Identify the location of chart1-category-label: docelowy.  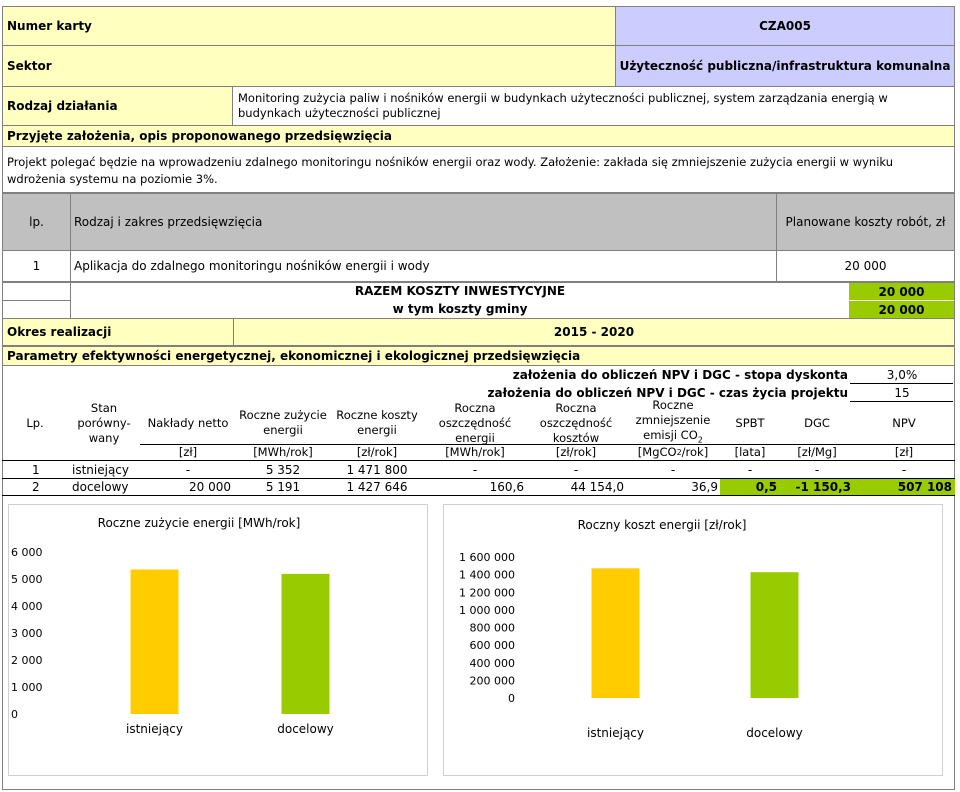
(305, 729).